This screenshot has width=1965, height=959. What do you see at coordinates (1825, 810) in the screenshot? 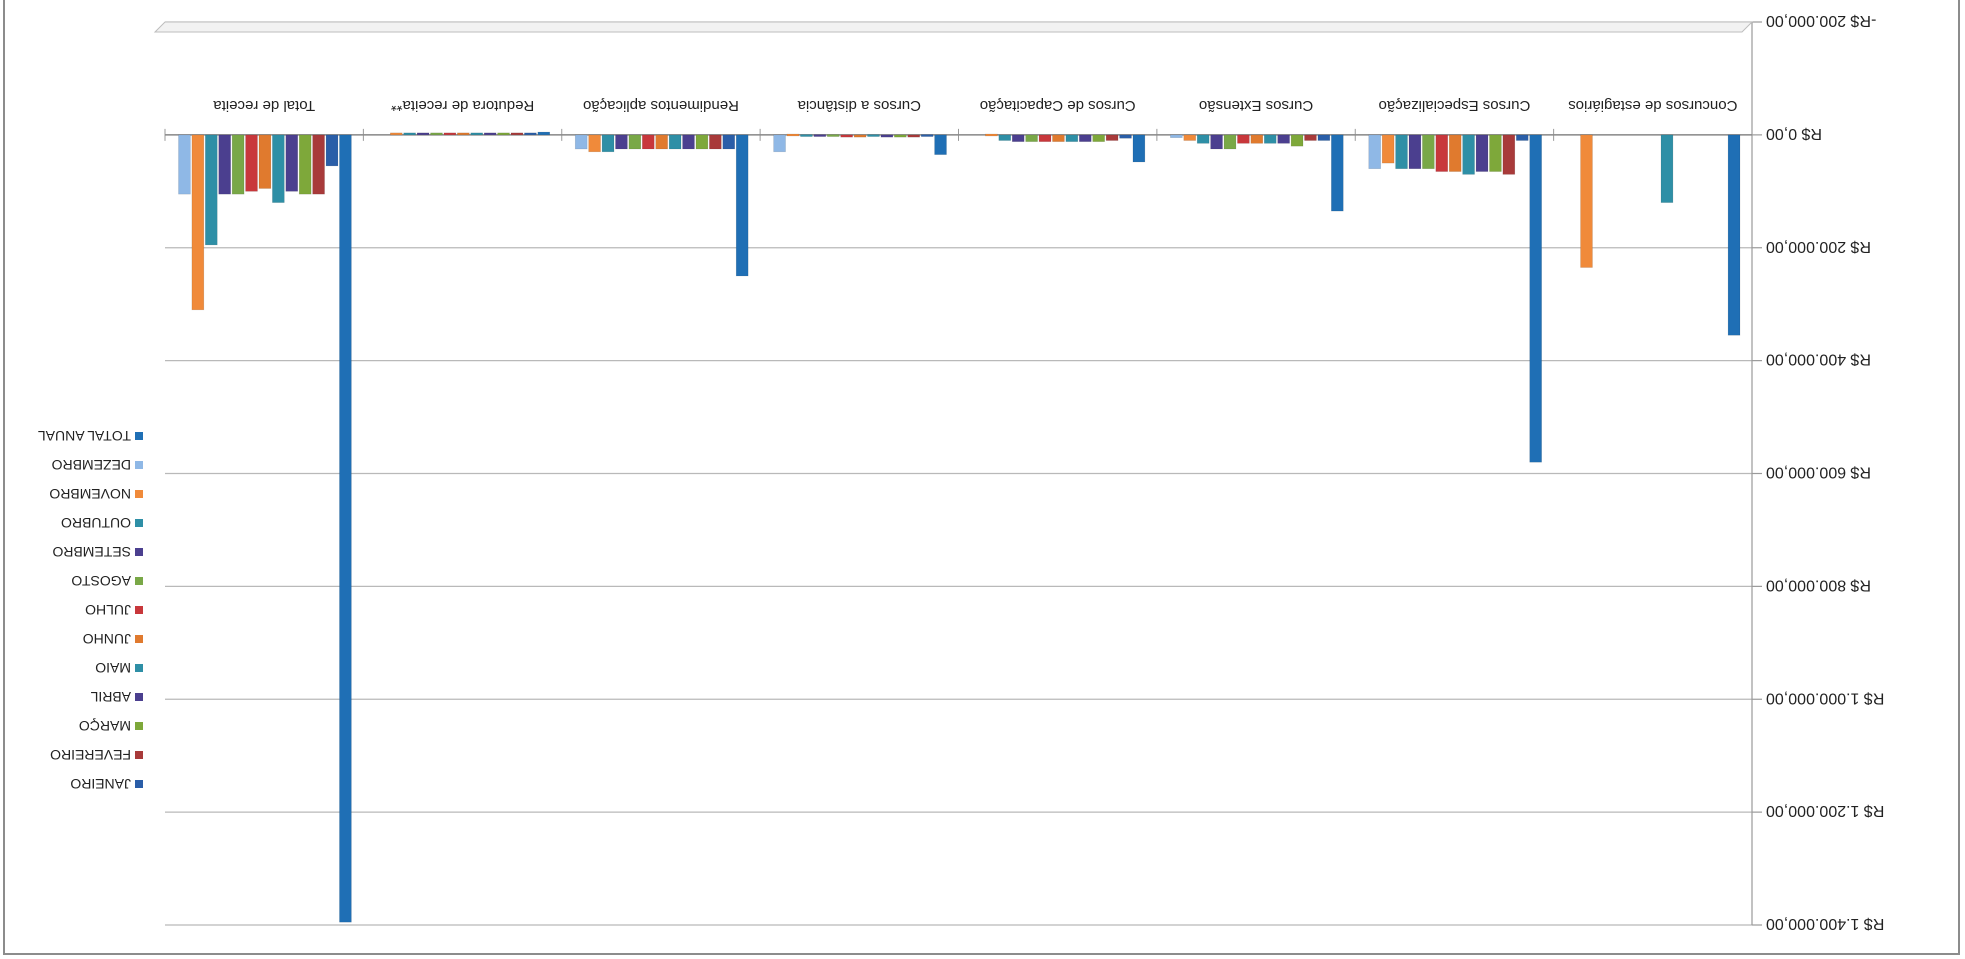
I see `y-tick-label: R$ 1.200.000,00` at bounding box center [1825, 810].